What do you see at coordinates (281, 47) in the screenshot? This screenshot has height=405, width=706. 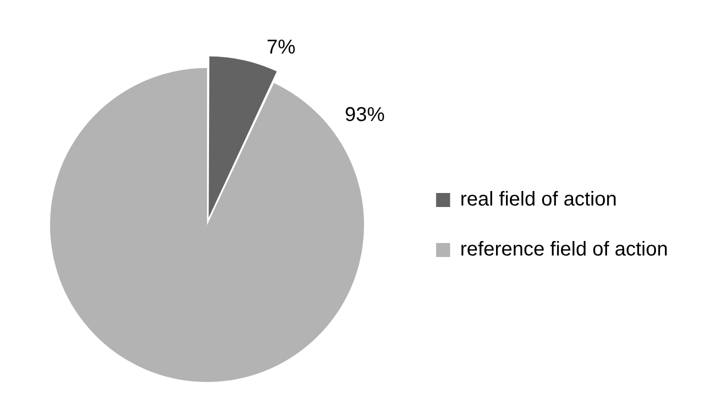 I see `data-label: 7%` at bounding box center [281, 47].